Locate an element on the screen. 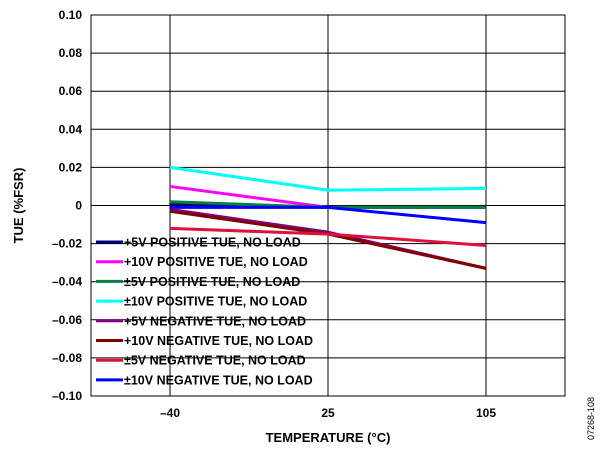 This screenshot has height=459, width=602. legend-entry: +5V POSITIVE TUE, NO LOAD is located at coordinates (198, 243).